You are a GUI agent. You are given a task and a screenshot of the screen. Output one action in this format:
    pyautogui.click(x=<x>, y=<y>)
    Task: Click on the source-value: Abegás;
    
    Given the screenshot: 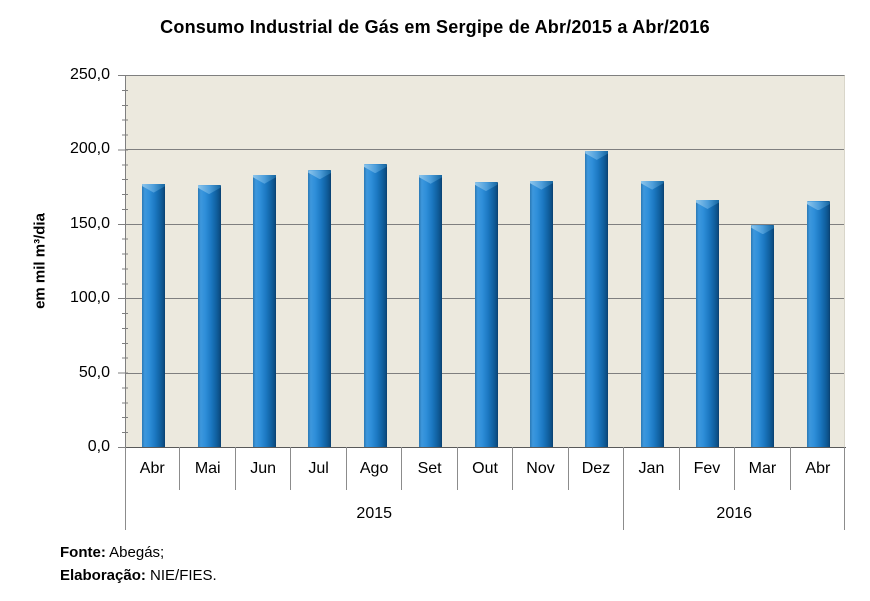 What is the action you would take?
    pyautogui.click(x=137, y=552)
    